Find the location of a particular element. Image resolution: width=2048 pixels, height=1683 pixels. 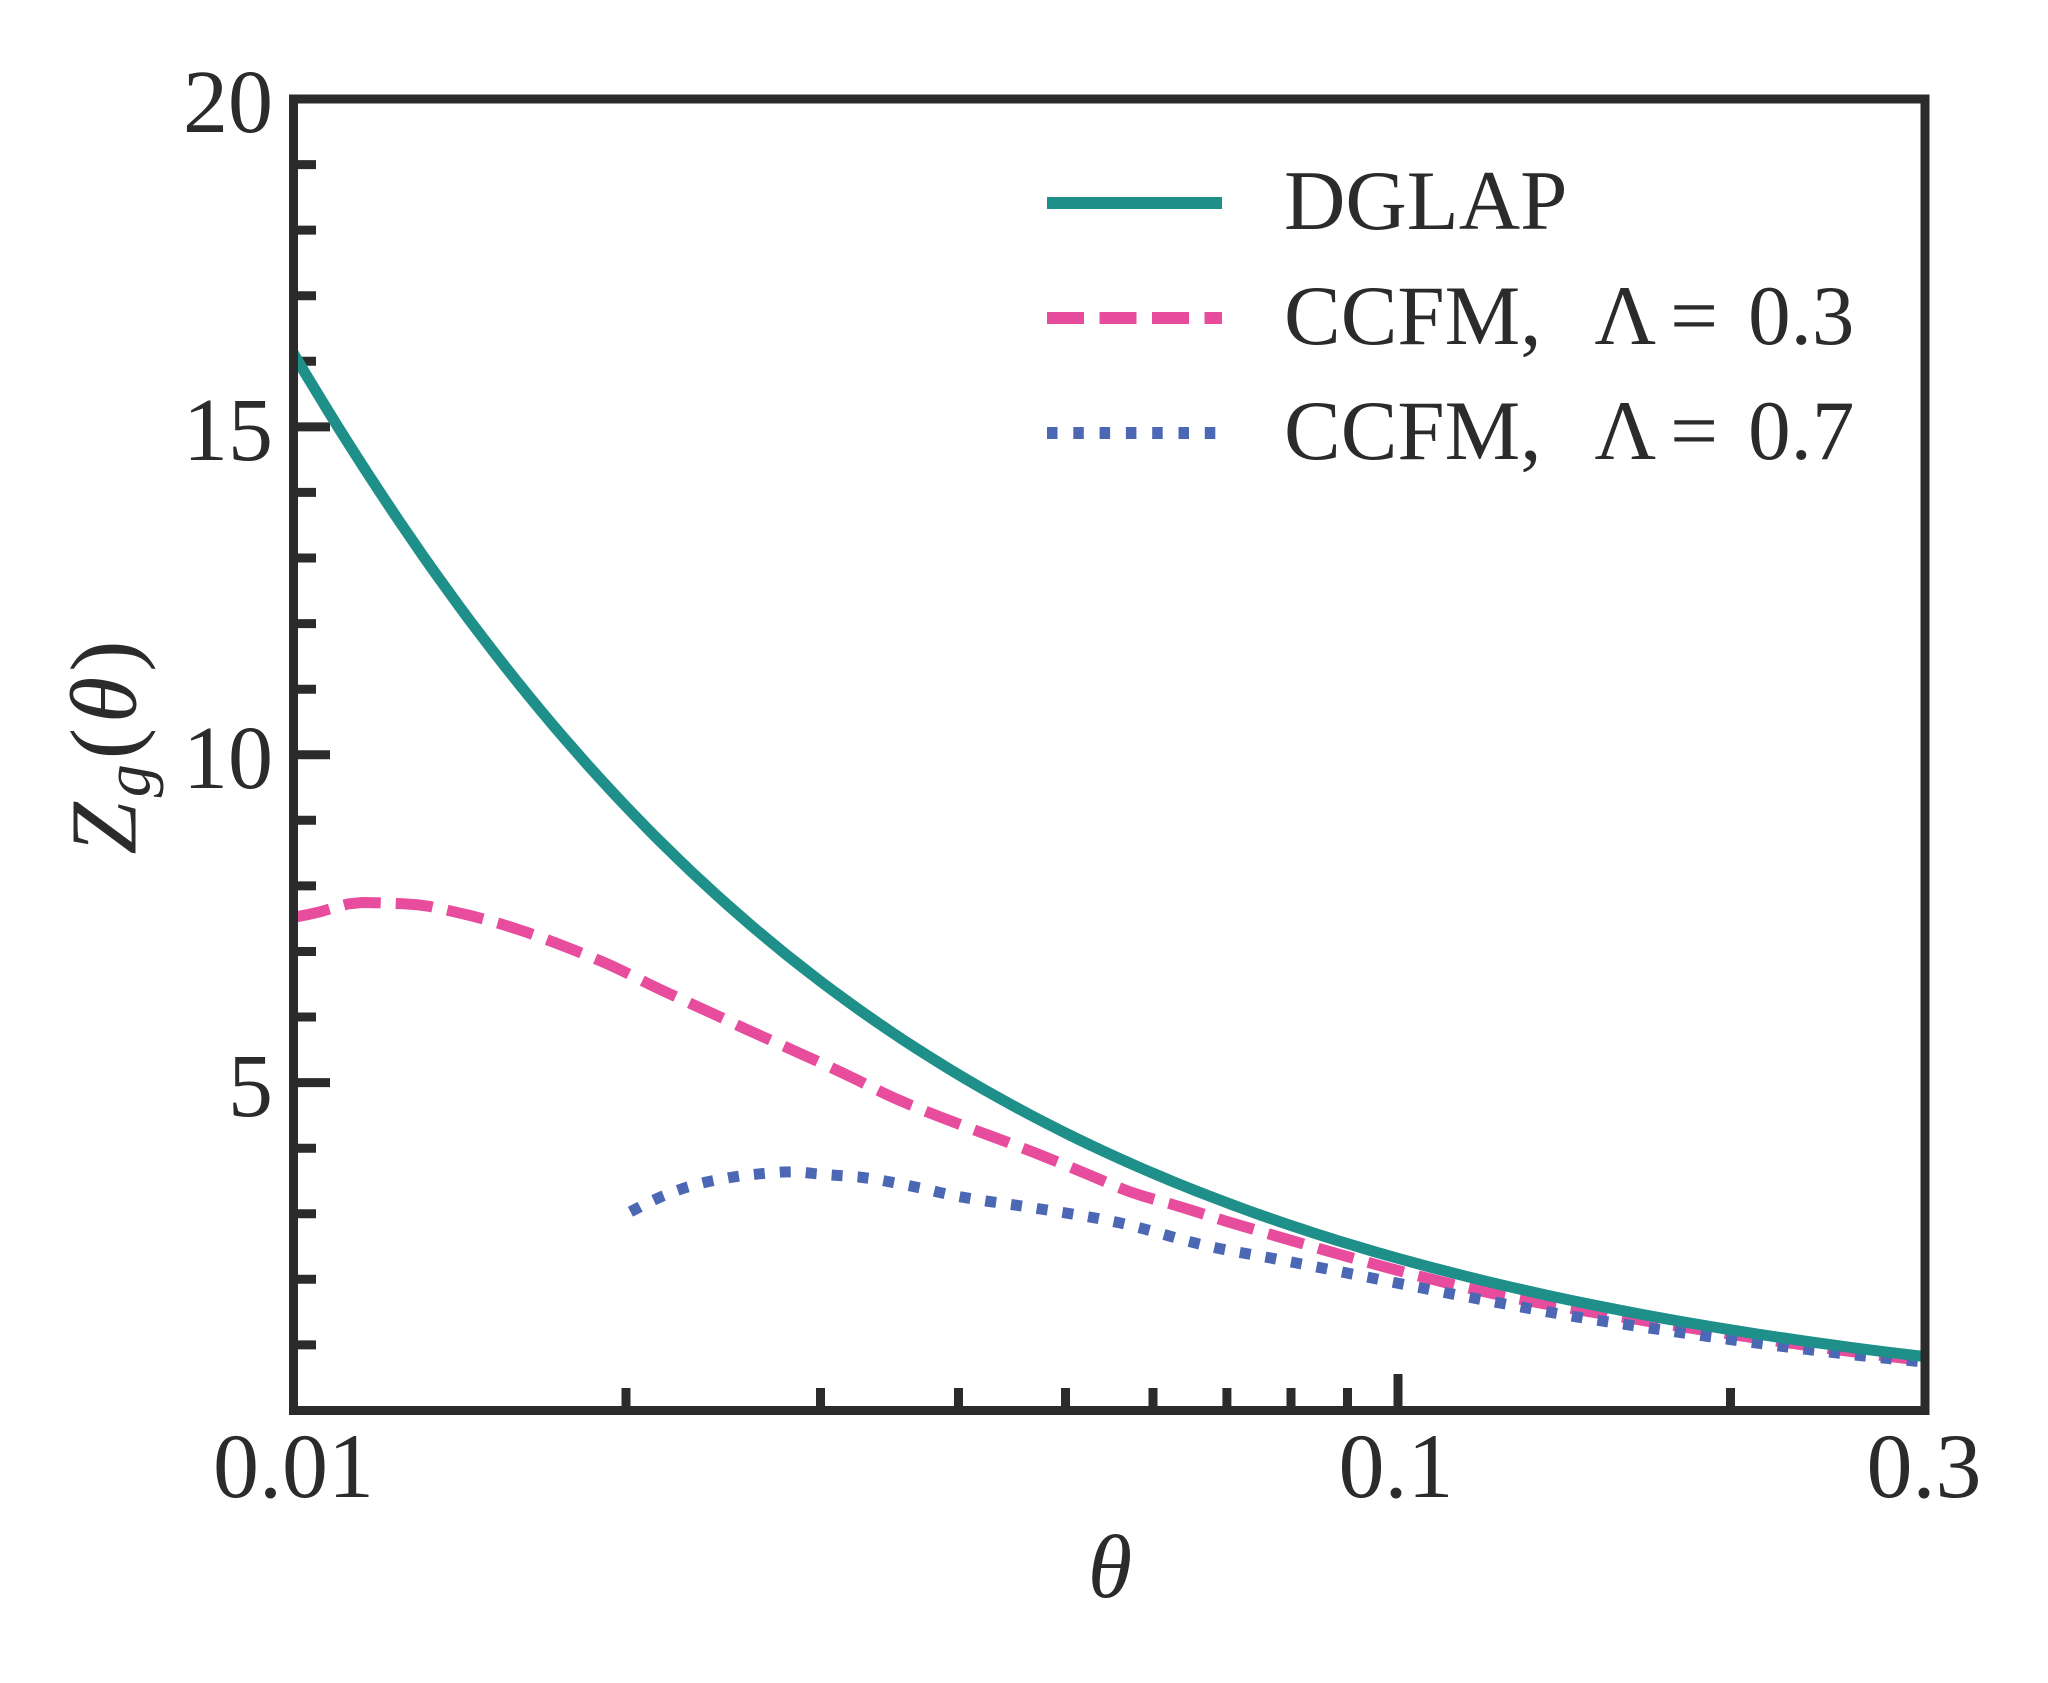

svg-text: Zg(θ) is located at coordinates (109, 744).